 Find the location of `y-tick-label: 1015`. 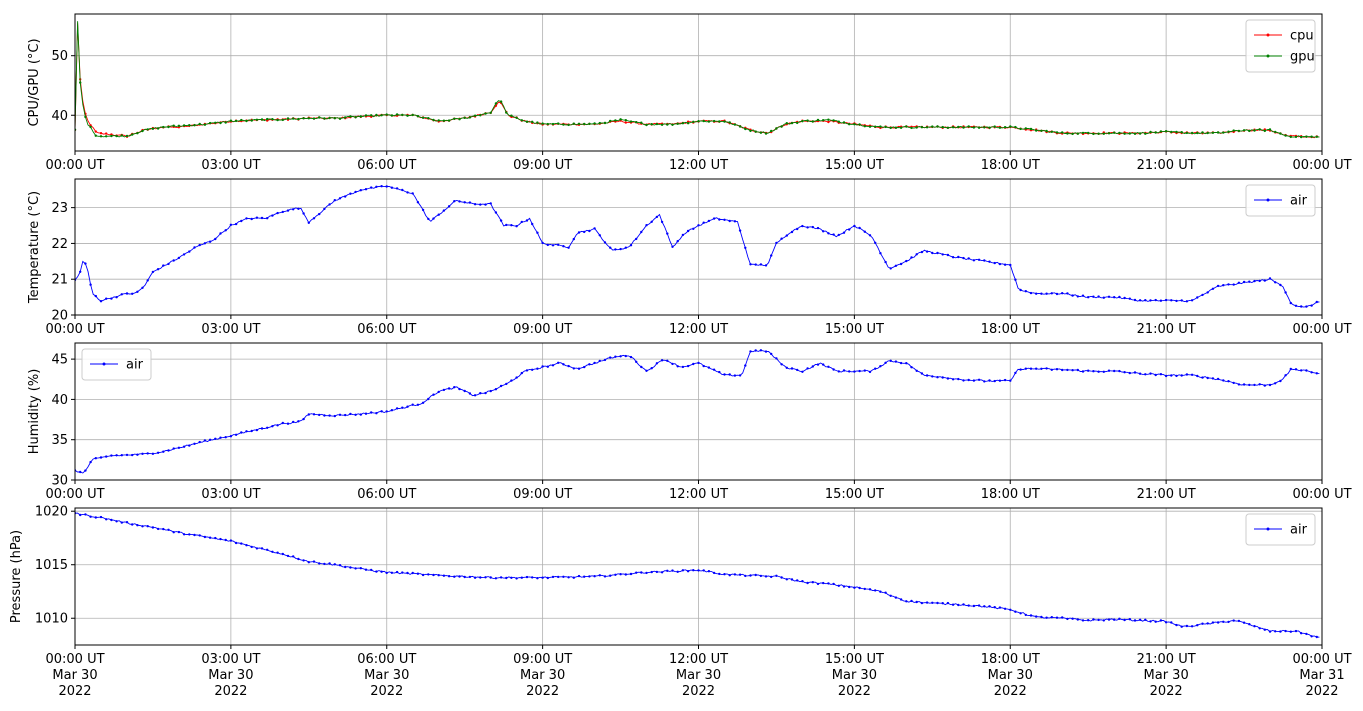

y-tick-label: 1015 is located at coordinates (51, 565).